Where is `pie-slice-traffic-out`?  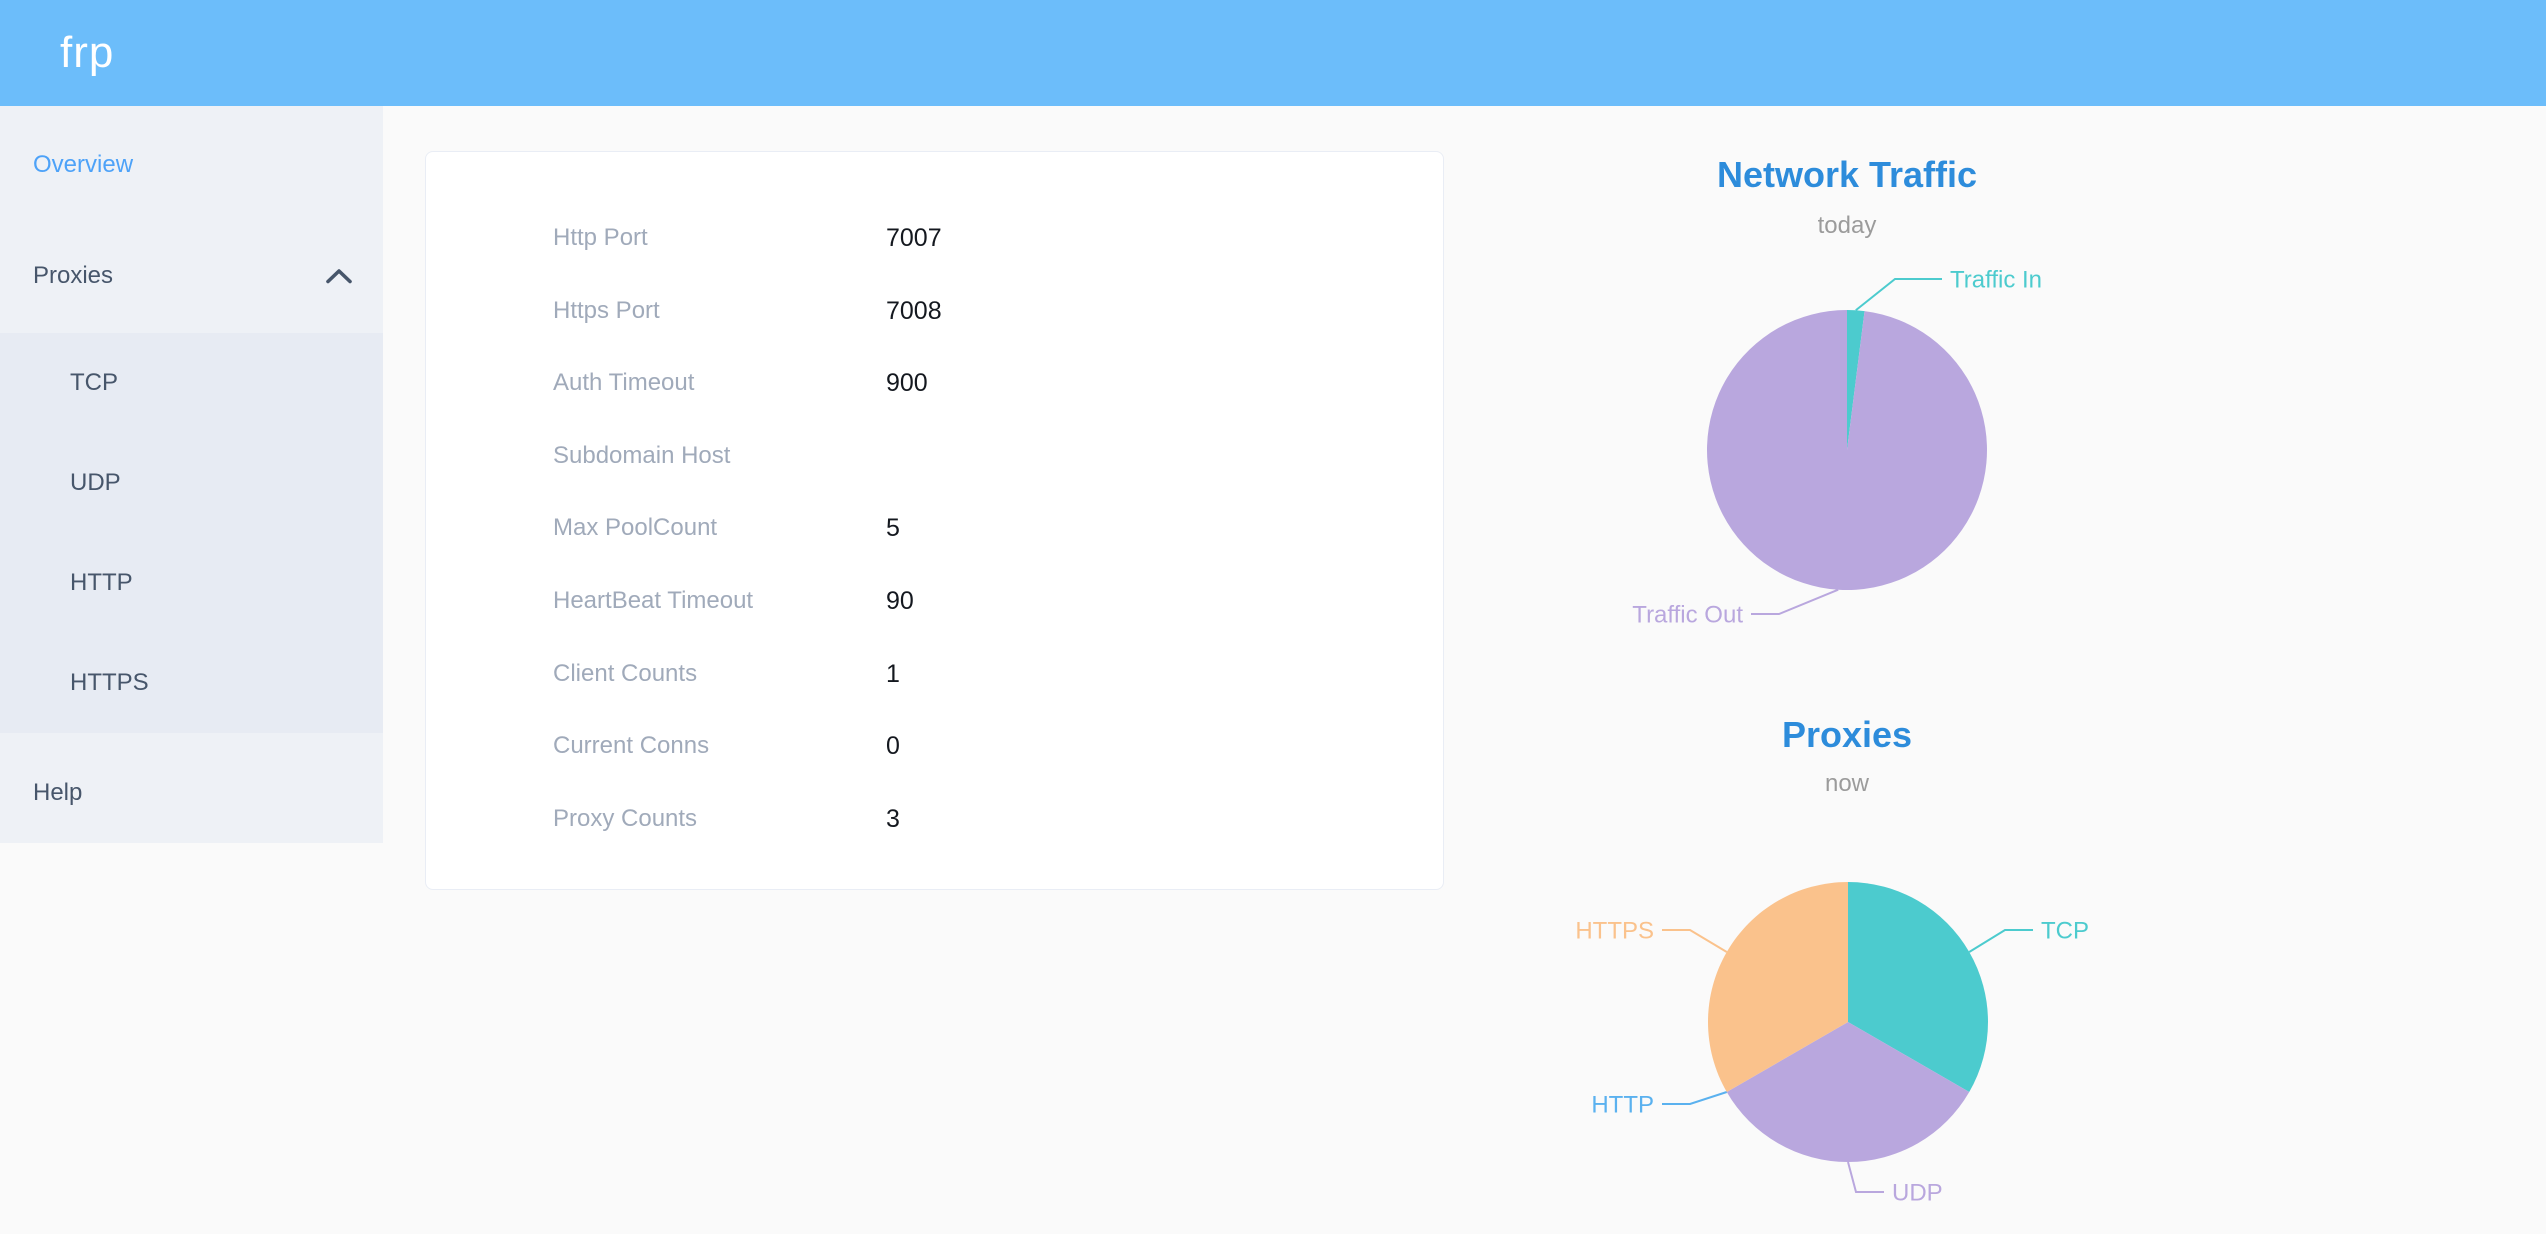 pie-slice-traffic-out is located at coordinates (1846, 450).